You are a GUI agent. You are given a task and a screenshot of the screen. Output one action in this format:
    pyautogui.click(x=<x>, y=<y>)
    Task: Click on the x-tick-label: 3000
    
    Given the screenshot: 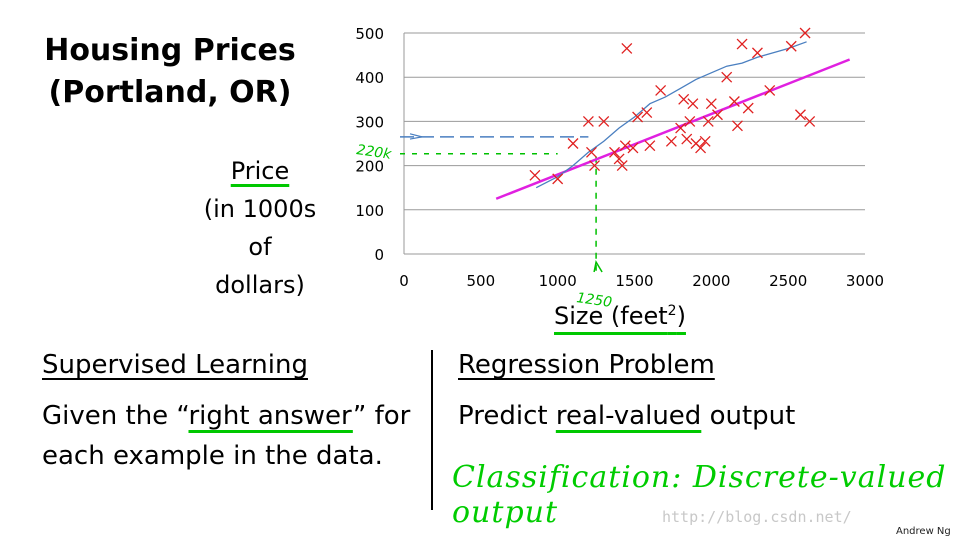 What is the action you would take?
    pyautogui.click(x=865, y=281)
    